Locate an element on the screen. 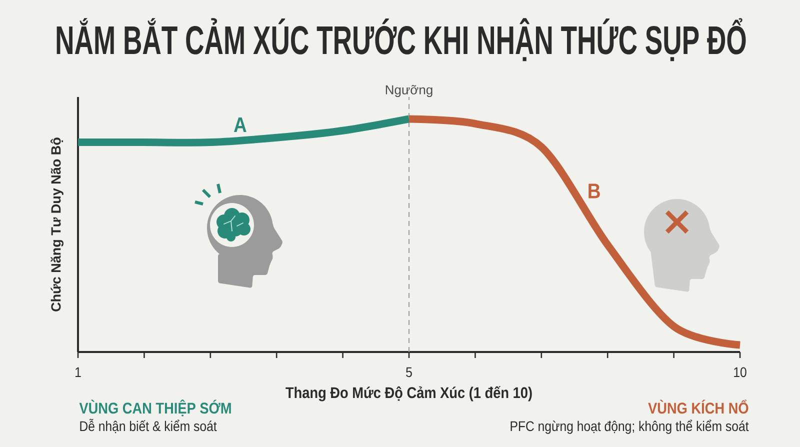 This screenshot has height=447, width=800. x-tick-label: 5 is located at coordinates (409, 372).